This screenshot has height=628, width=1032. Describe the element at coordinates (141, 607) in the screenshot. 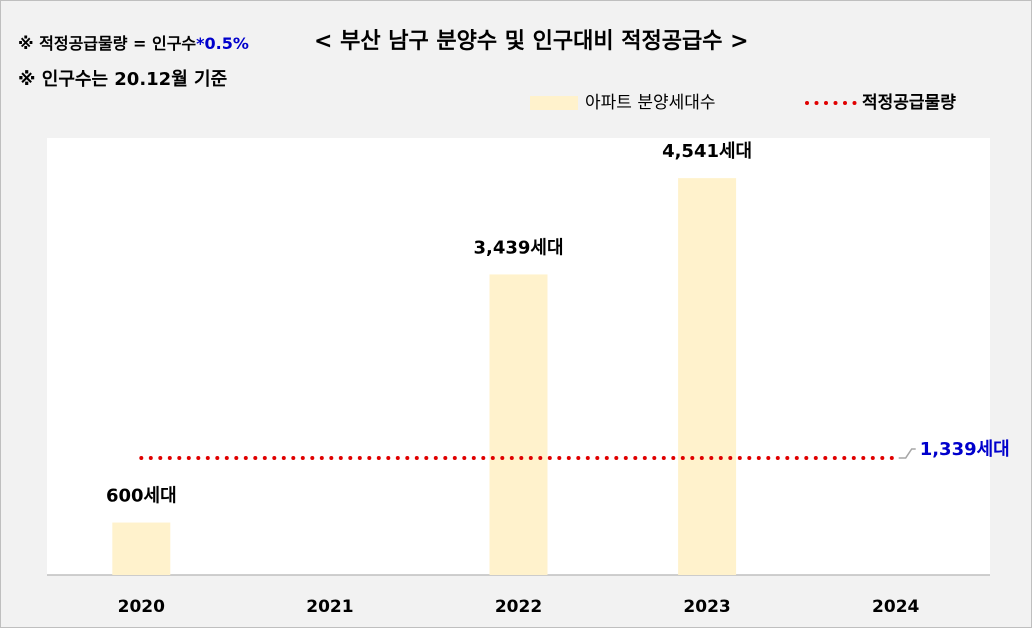

I see `x-tick-label: 2020` at that location.